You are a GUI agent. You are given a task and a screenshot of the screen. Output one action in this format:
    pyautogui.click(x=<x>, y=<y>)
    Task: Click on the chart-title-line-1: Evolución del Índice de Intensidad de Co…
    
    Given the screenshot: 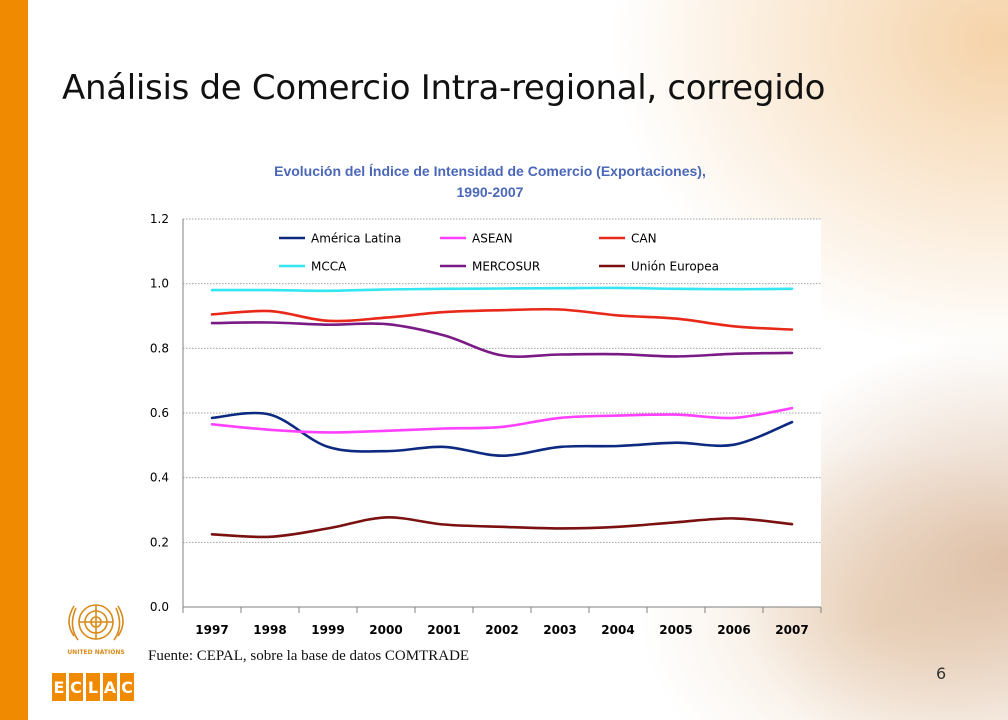 What is the action you would take?
    pyautogui.click(x=490, y=171)
    